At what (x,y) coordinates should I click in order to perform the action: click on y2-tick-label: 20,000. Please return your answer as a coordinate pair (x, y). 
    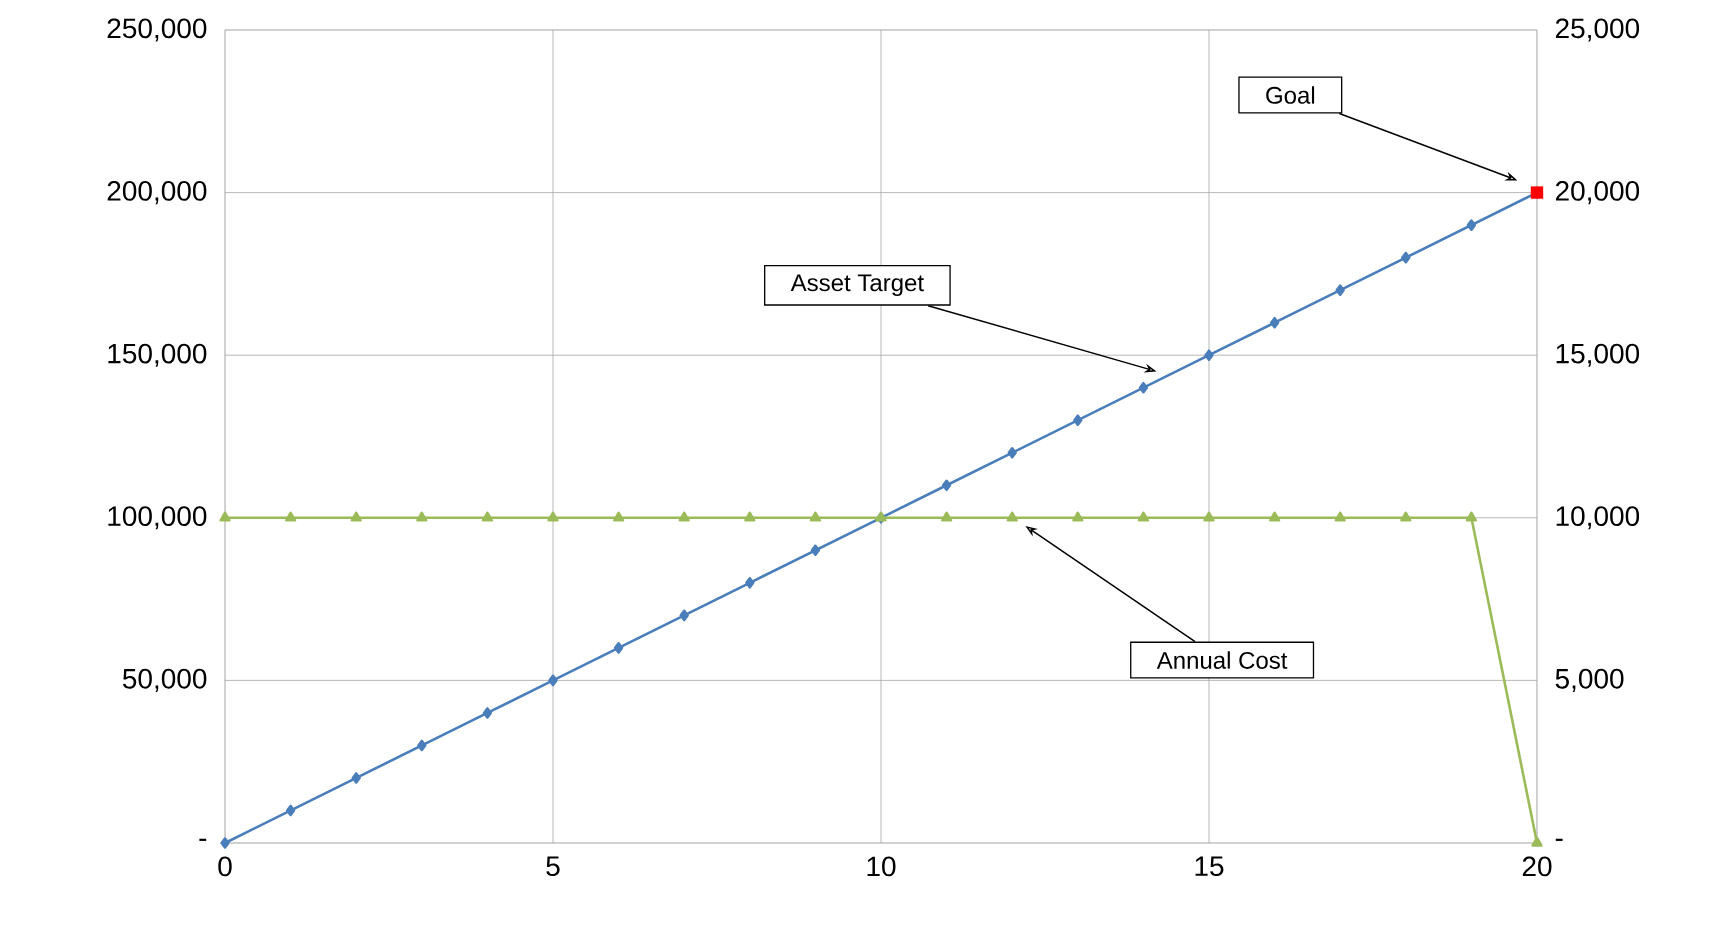
    Looking at the image, I should click on (1597, 193).